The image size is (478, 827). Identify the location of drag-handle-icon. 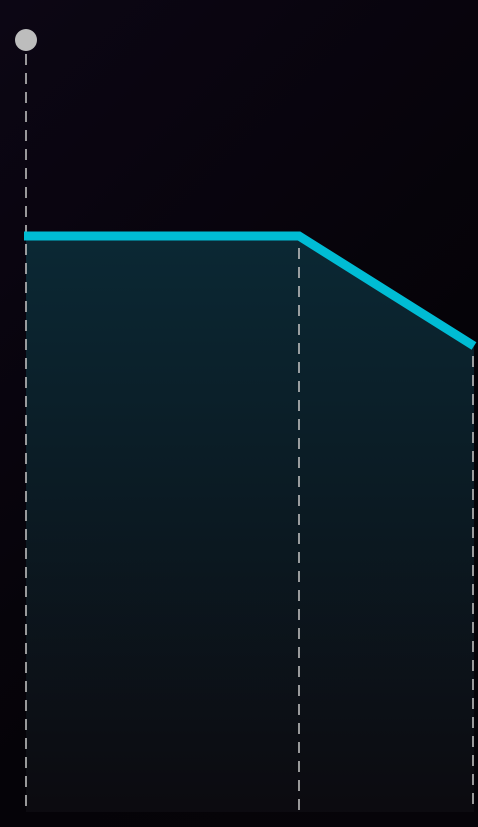
(26, 40).